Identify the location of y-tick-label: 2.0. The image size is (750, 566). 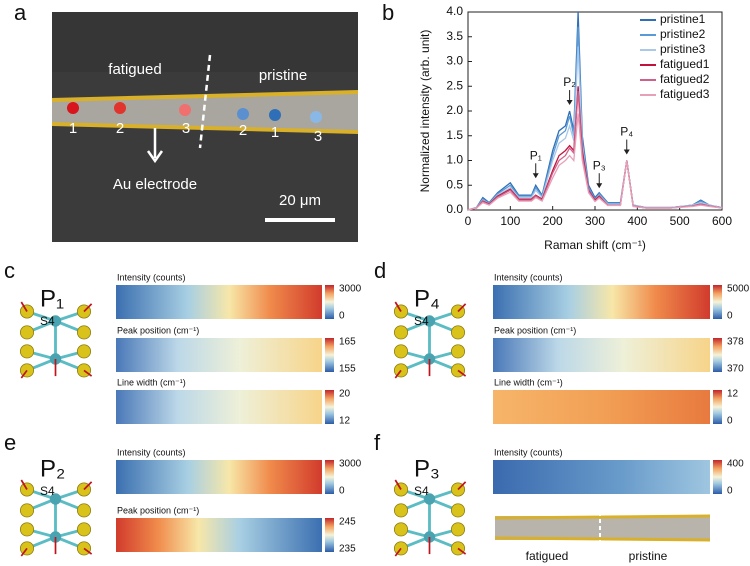
(454, 110).